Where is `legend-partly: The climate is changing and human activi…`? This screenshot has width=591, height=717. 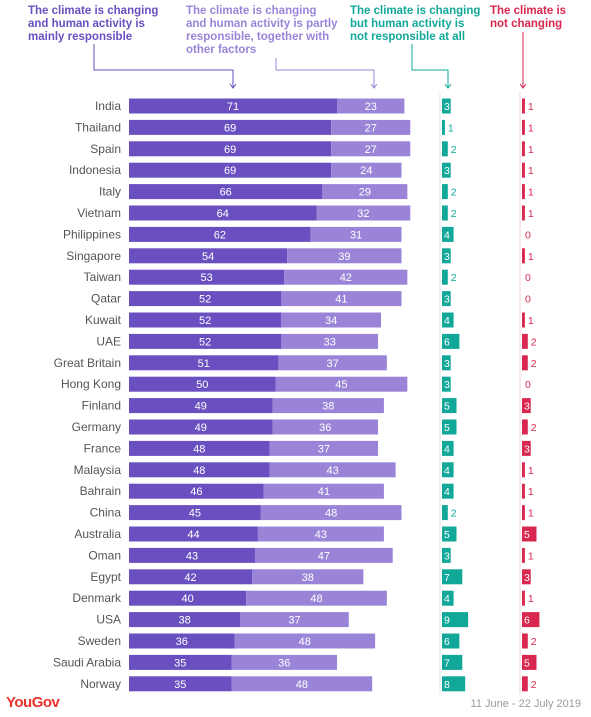
legend-partly: The climate is changing and human activi… is located at coordinates (262, 30).